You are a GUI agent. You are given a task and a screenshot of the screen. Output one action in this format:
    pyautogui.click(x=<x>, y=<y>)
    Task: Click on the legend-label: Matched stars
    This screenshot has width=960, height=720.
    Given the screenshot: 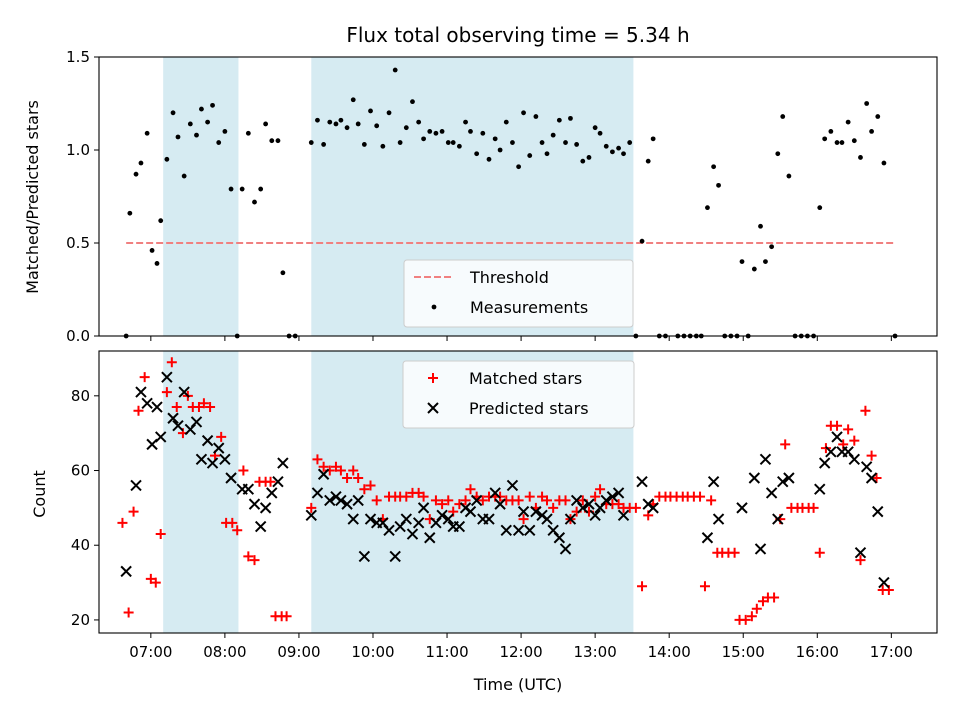 What is the action you would take?
    pyautogui.click(x=525, y=378)
    